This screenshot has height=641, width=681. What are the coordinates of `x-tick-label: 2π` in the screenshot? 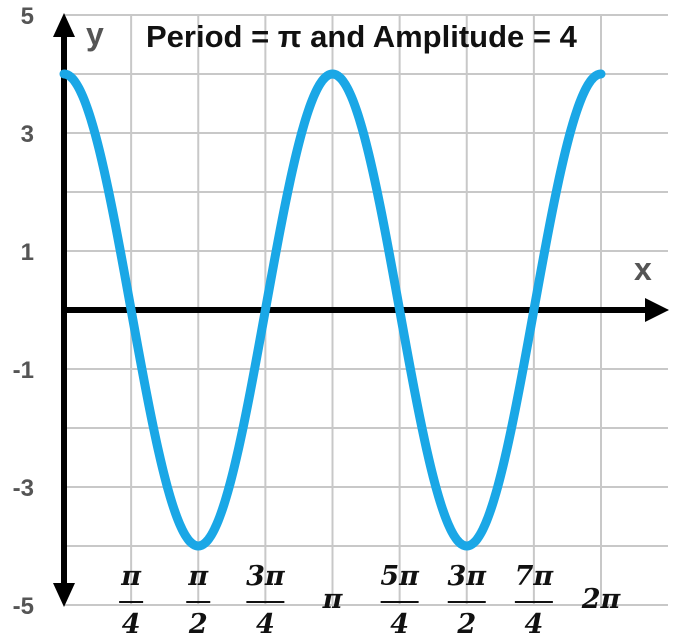 It's located at (601, 599).